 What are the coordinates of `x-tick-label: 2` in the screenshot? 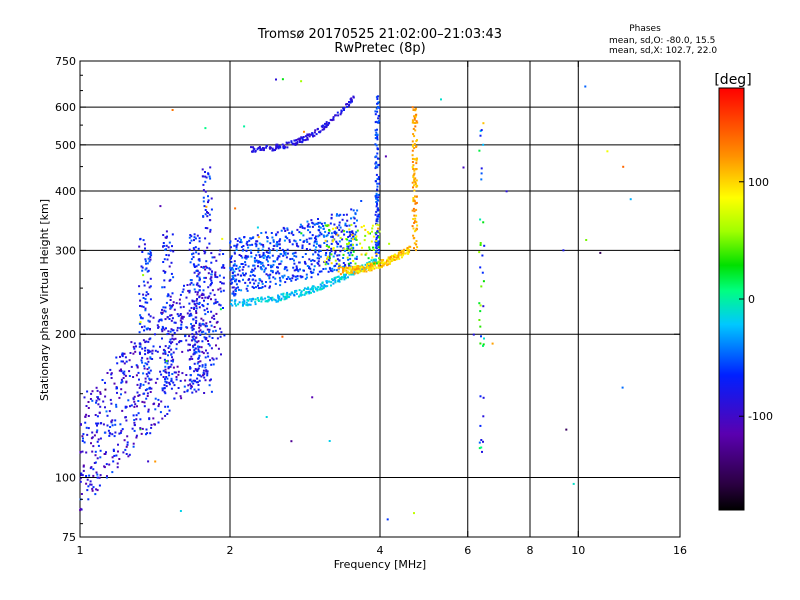 It's located at (230, 550).